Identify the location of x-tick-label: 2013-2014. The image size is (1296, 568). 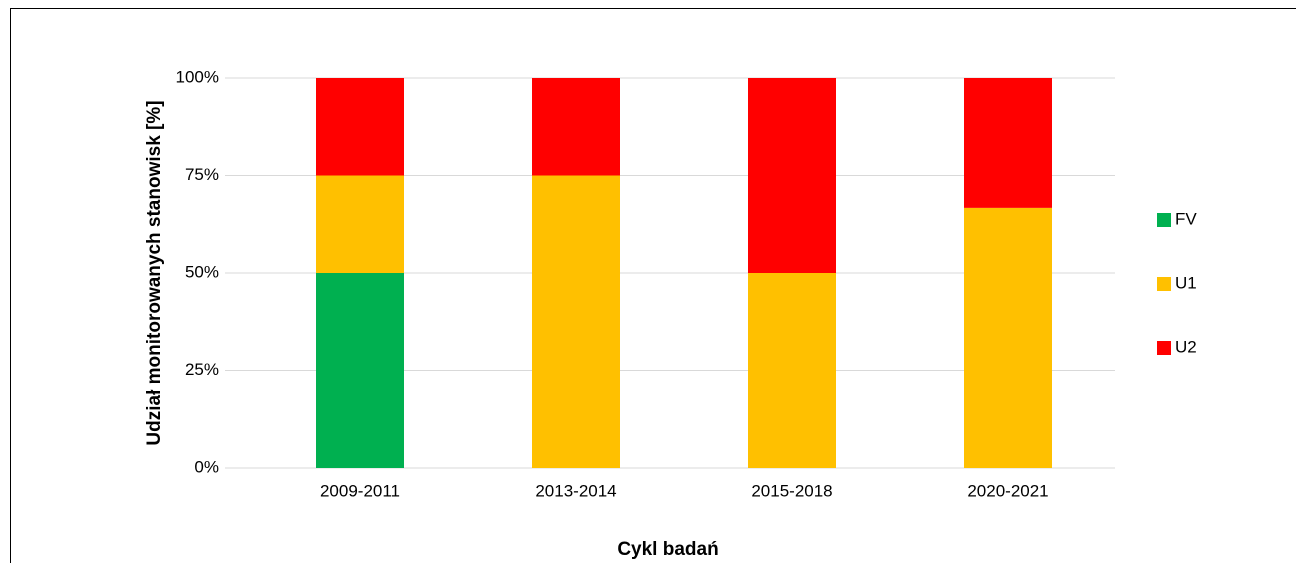
(575, 490).